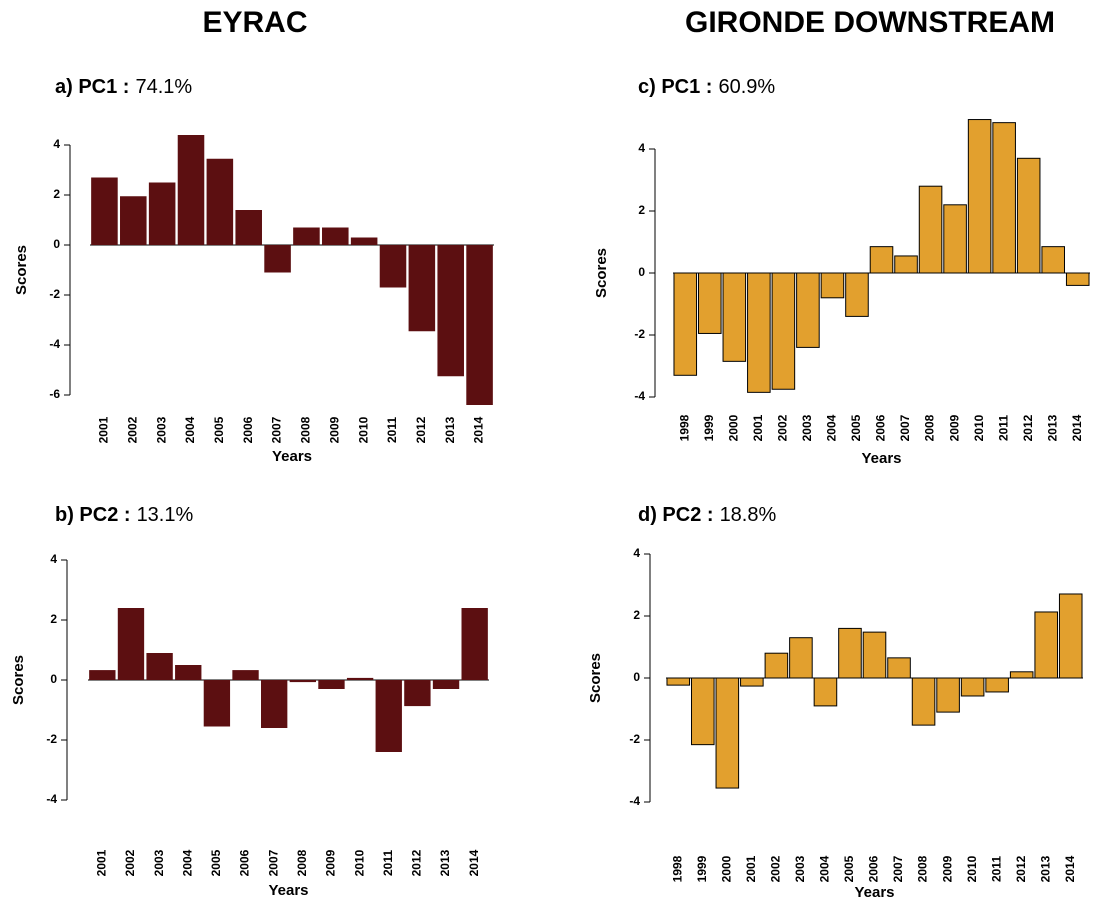  I want to click on panel-title-value: 13.1%, so click(165, 515).